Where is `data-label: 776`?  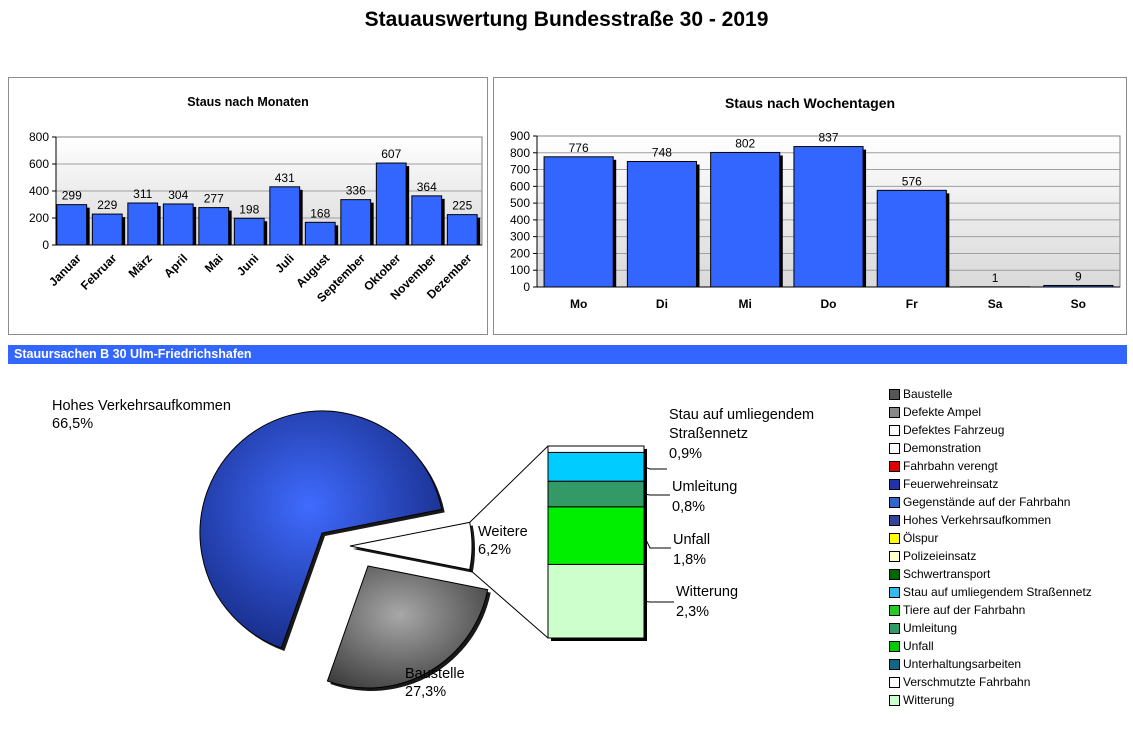 data-label: 776 is located at coordinates (579, 148).